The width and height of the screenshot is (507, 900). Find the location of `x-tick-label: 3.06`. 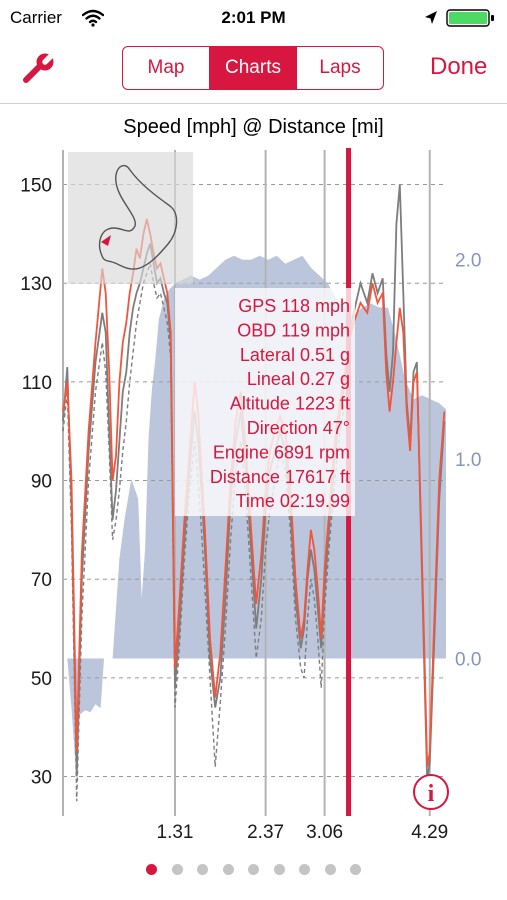

x-tick-label: 3.06 is located at coordinates (324, 832).